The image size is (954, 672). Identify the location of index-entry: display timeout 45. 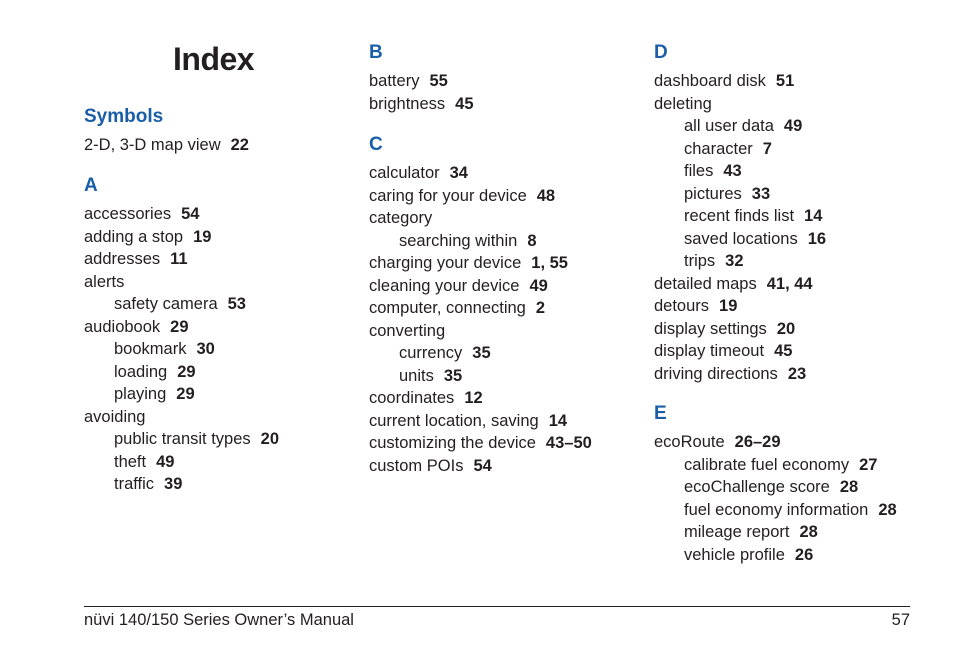
(799, 351).